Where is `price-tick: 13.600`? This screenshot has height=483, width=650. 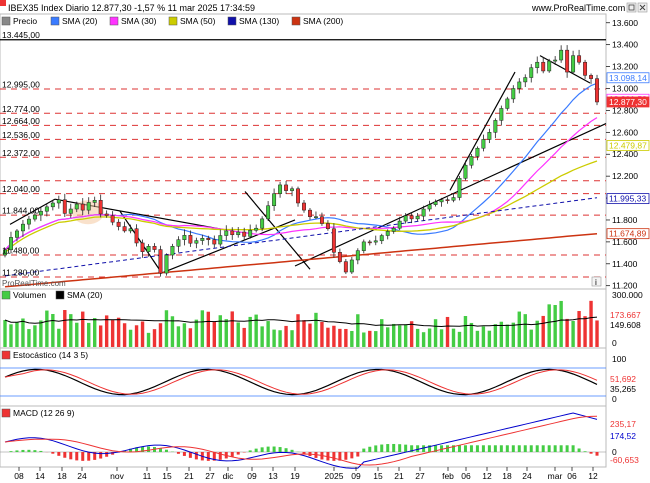 price-tick: 13.600 is located at coordinates (625, 23).